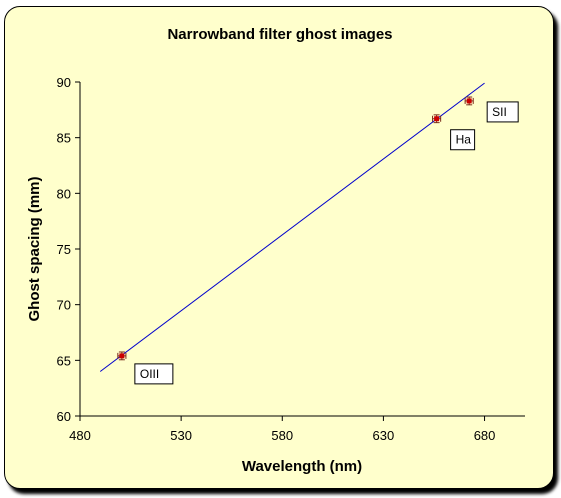  I want to click on x-axis-title: Wavelength (nm), so click(302, 466).